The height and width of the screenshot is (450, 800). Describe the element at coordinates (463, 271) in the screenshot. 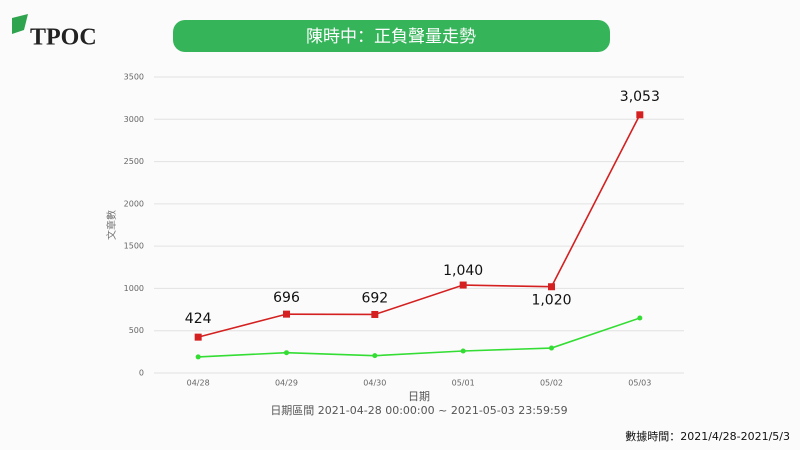

I see `data-label: 1,040` at that location.